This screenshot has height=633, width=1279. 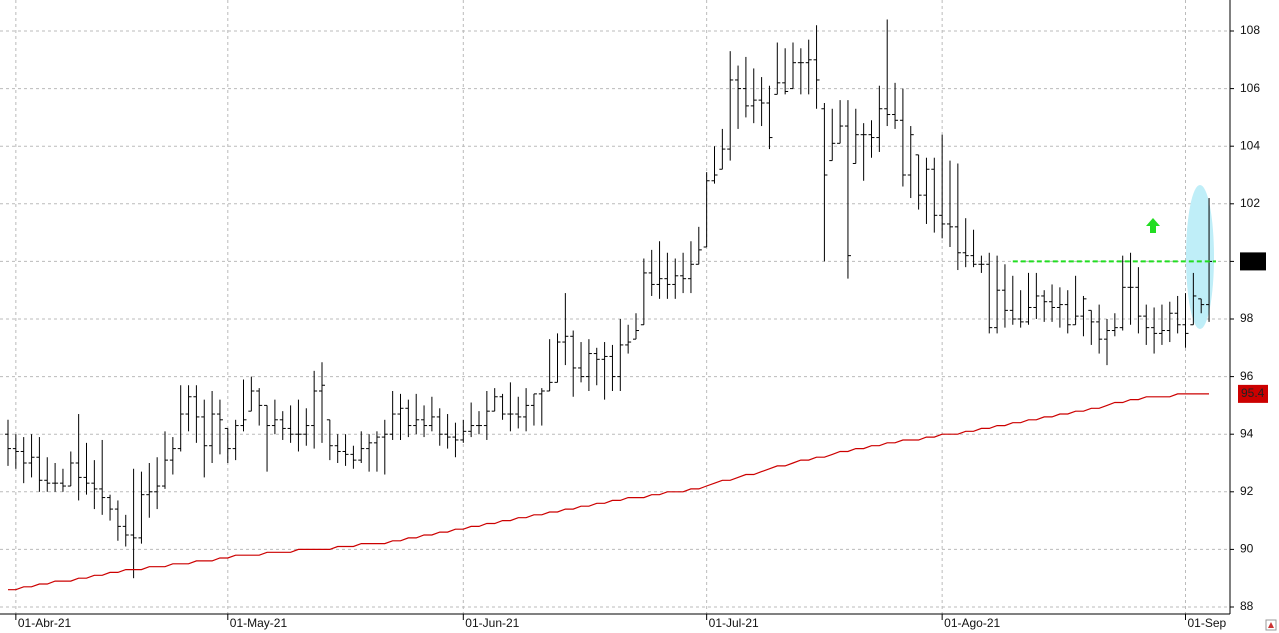 I want to click on highlight-ellipse, so click(x=1200, y=257).